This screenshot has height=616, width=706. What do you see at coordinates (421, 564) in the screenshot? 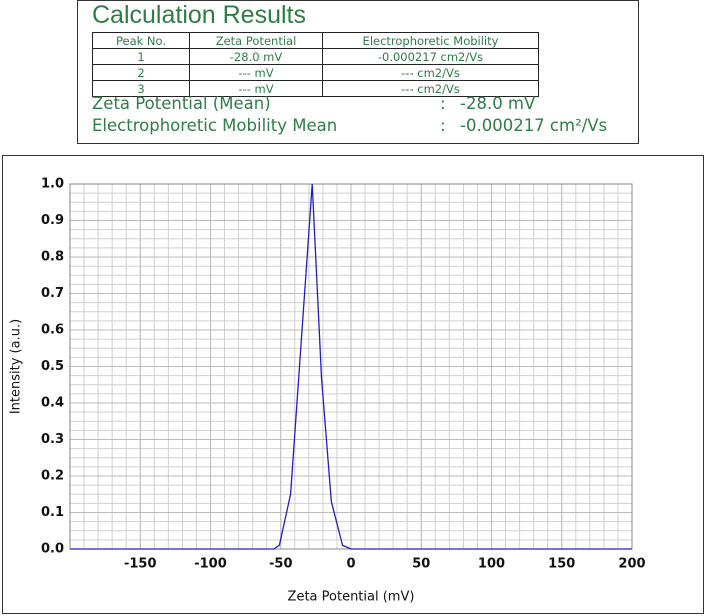
I see `x-tick-label: 50` at bounding box center [421, 564].